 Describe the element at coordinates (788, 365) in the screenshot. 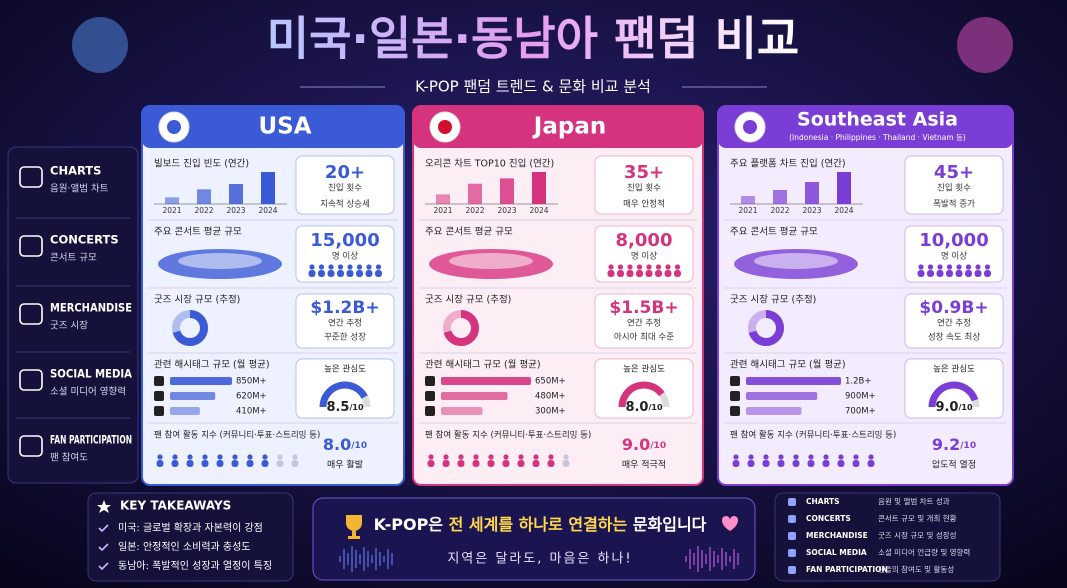

I see `row-label: 관련 해시태그 규모 (월 평균)` at that location.